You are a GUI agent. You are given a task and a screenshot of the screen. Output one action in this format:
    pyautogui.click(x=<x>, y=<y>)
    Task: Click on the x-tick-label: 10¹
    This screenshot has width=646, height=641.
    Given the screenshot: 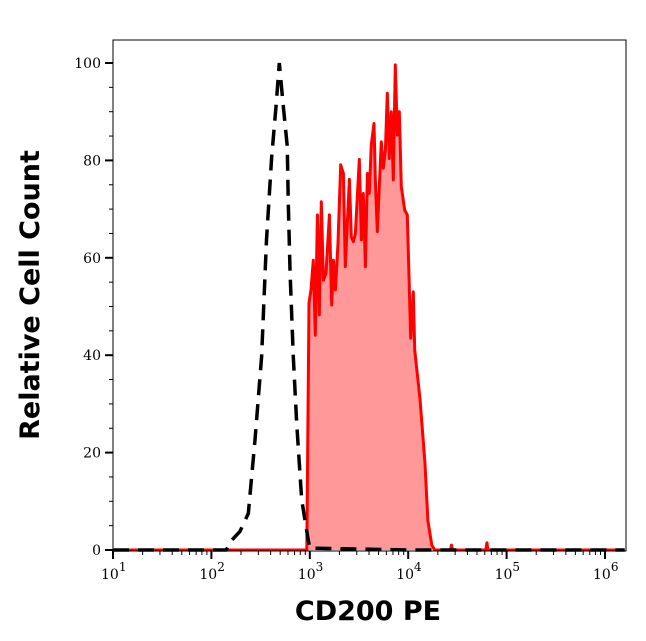 What is the action you would take?
    pyautogui.click(x=113, y=571)
    